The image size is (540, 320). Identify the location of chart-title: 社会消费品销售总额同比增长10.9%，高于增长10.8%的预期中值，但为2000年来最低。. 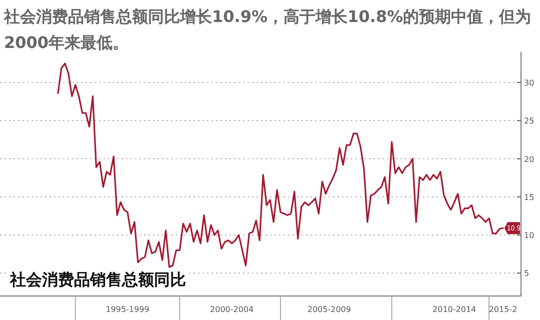
(268, 30).